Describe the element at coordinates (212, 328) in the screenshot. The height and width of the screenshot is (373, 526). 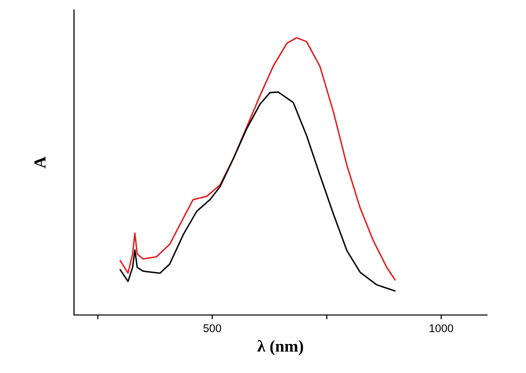
I see `x-tick-label: 500` at that location.